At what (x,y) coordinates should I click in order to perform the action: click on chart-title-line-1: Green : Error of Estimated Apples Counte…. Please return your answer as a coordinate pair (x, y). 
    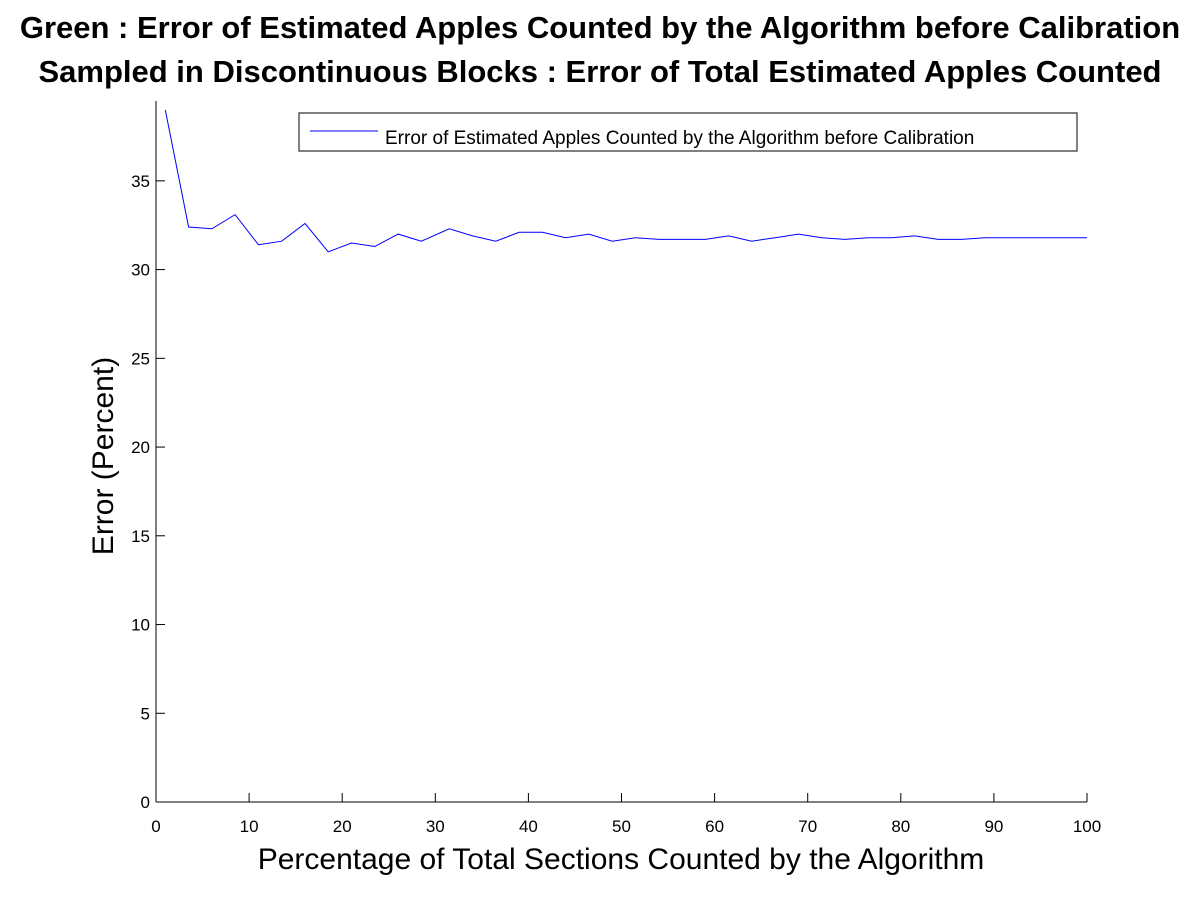
    Looking at the image, I should click on (600, 27).